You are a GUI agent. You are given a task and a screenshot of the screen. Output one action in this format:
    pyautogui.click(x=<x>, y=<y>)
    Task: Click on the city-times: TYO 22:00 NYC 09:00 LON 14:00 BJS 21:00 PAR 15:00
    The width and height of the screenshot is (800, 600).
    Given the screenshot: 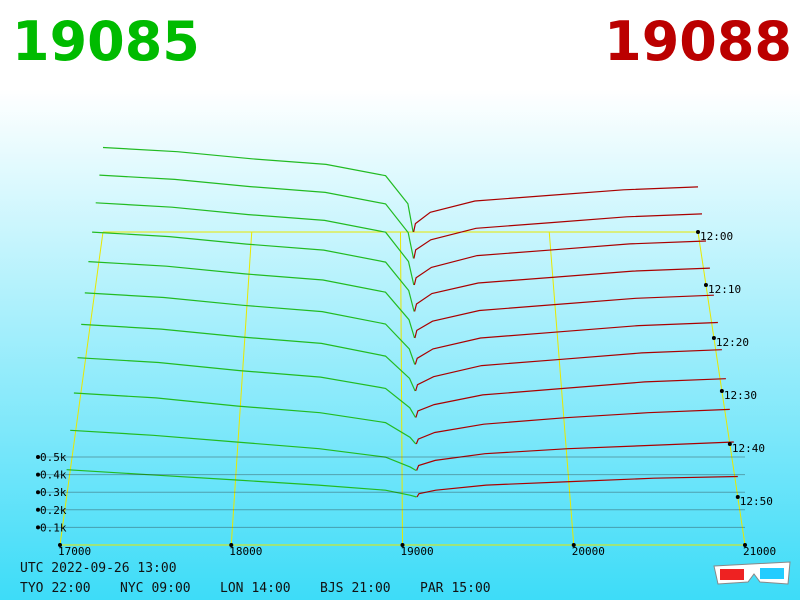 What is the action you would take?
    pyautogui.click(x=255, y=588)
    